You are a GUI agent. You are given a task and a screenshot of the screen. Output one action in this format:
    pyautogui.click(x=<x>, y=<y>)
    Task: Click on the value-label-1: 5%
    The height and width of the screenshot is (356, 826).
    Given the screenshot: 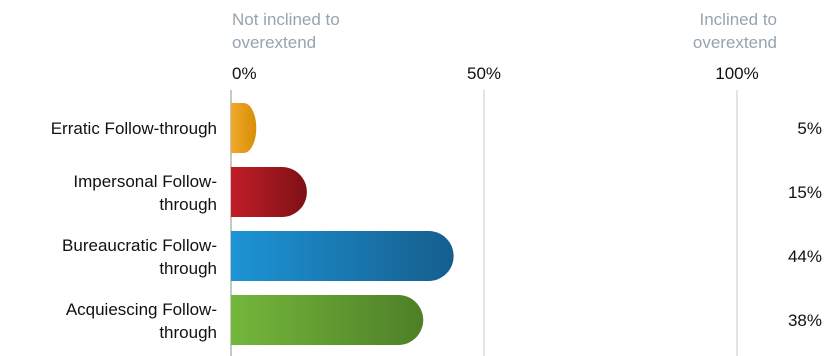 What is the action you would take?
    pyautogui.click(x=809, y=128)
    